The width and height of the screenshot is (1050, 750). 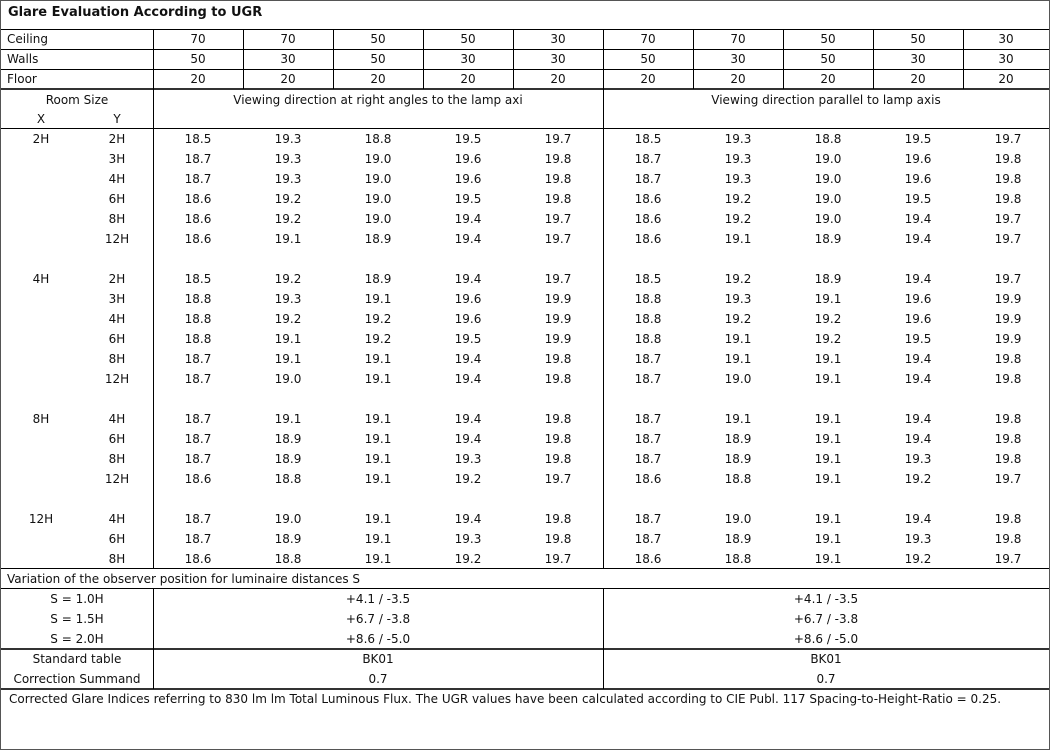 I want to click on walls-value: 30, so click(x=288, y=59).